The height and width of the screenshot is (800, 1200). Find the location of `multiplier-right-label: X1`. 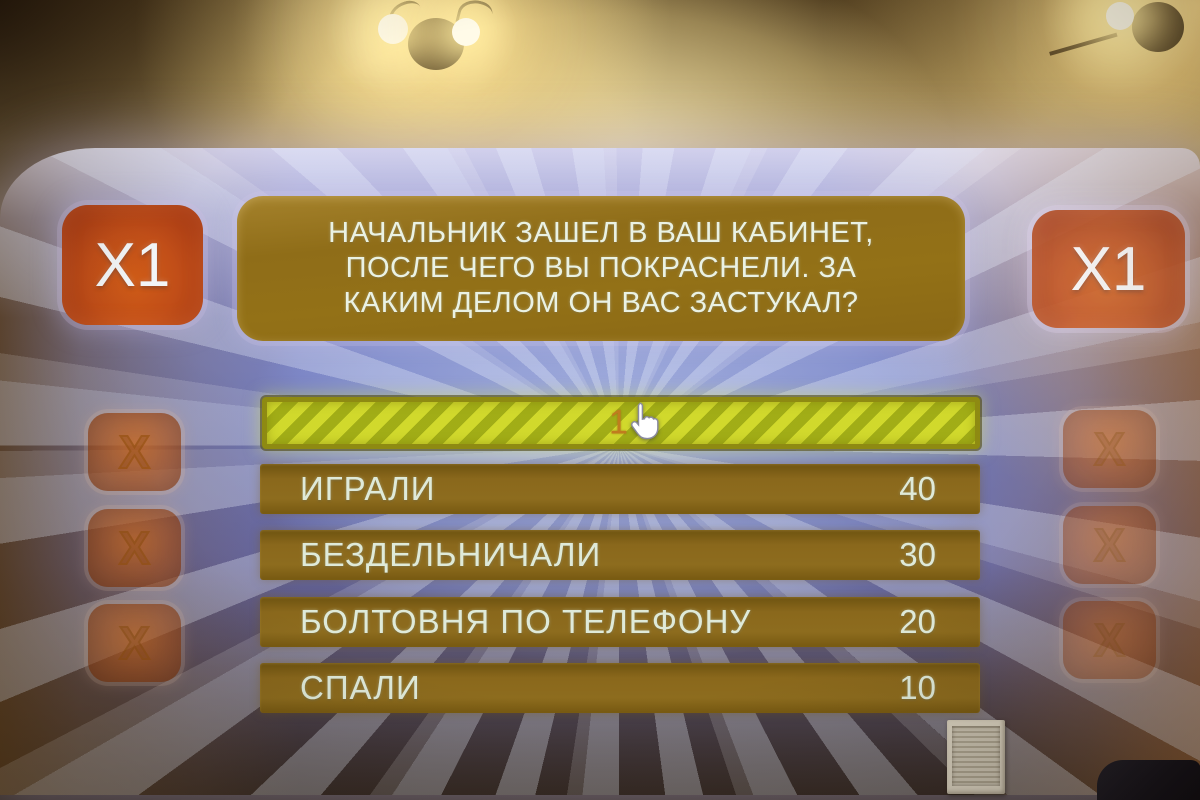

multiplier-right-label: X1 is located at coordinates (1108, 269).